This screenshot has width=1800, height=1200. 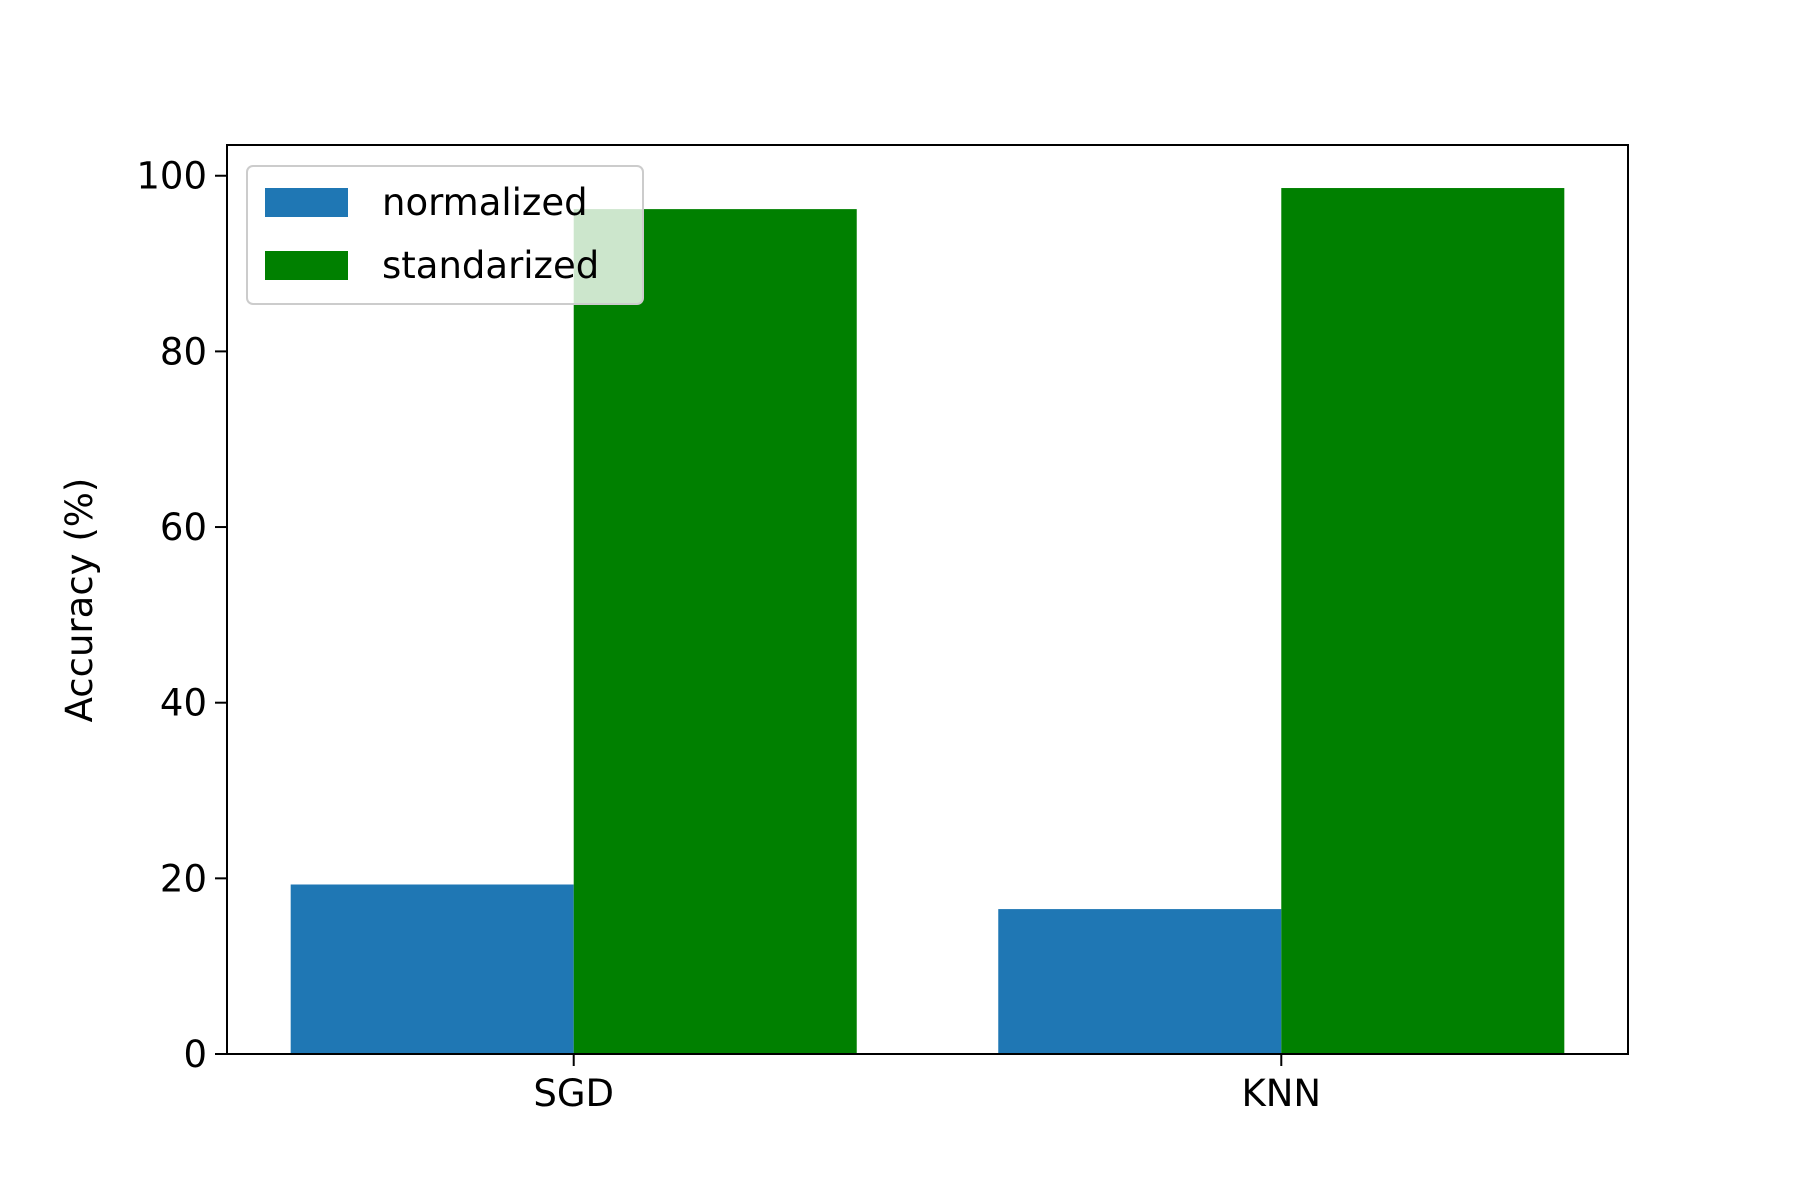 What do you see at coordinates (195, 1054) in the screenshot?
I see `y-tick-label: 0` at bounding box center [195, 1054].